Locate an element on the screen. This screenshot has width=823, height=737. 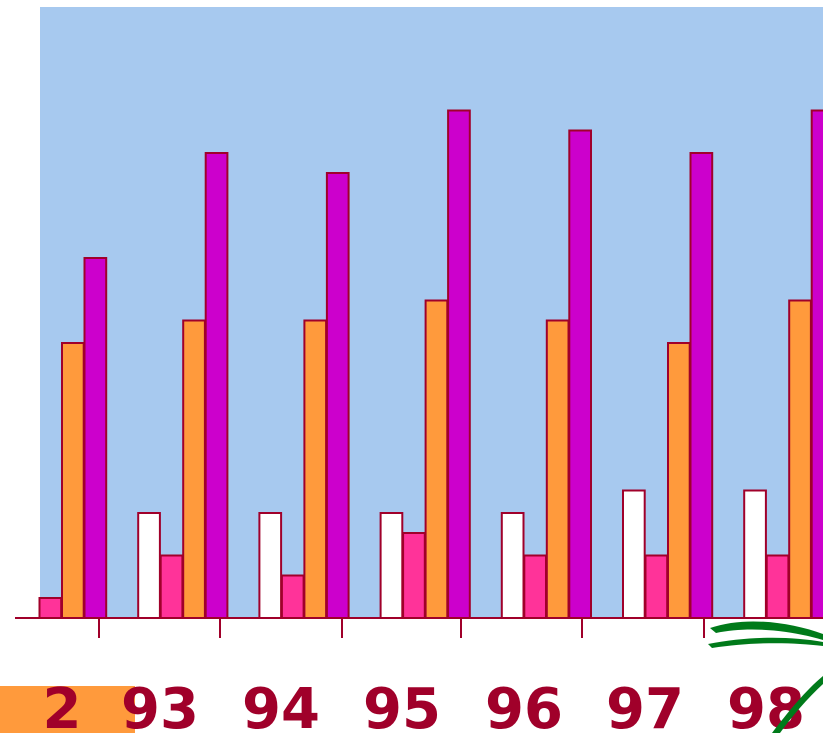
x-tick-label-94: 94 is located at coordinates (281, 705).